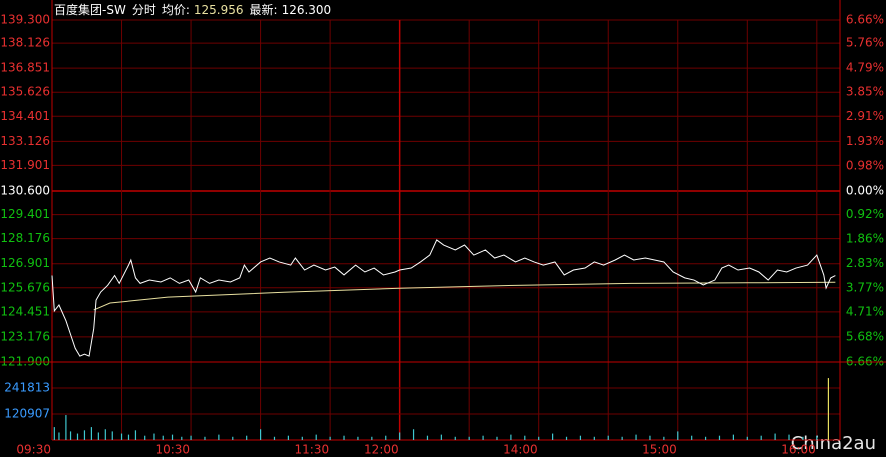  Describe the element at coordinates (381, 450) in the screenshot. I see `x-tick-label: 12:00` at that location.